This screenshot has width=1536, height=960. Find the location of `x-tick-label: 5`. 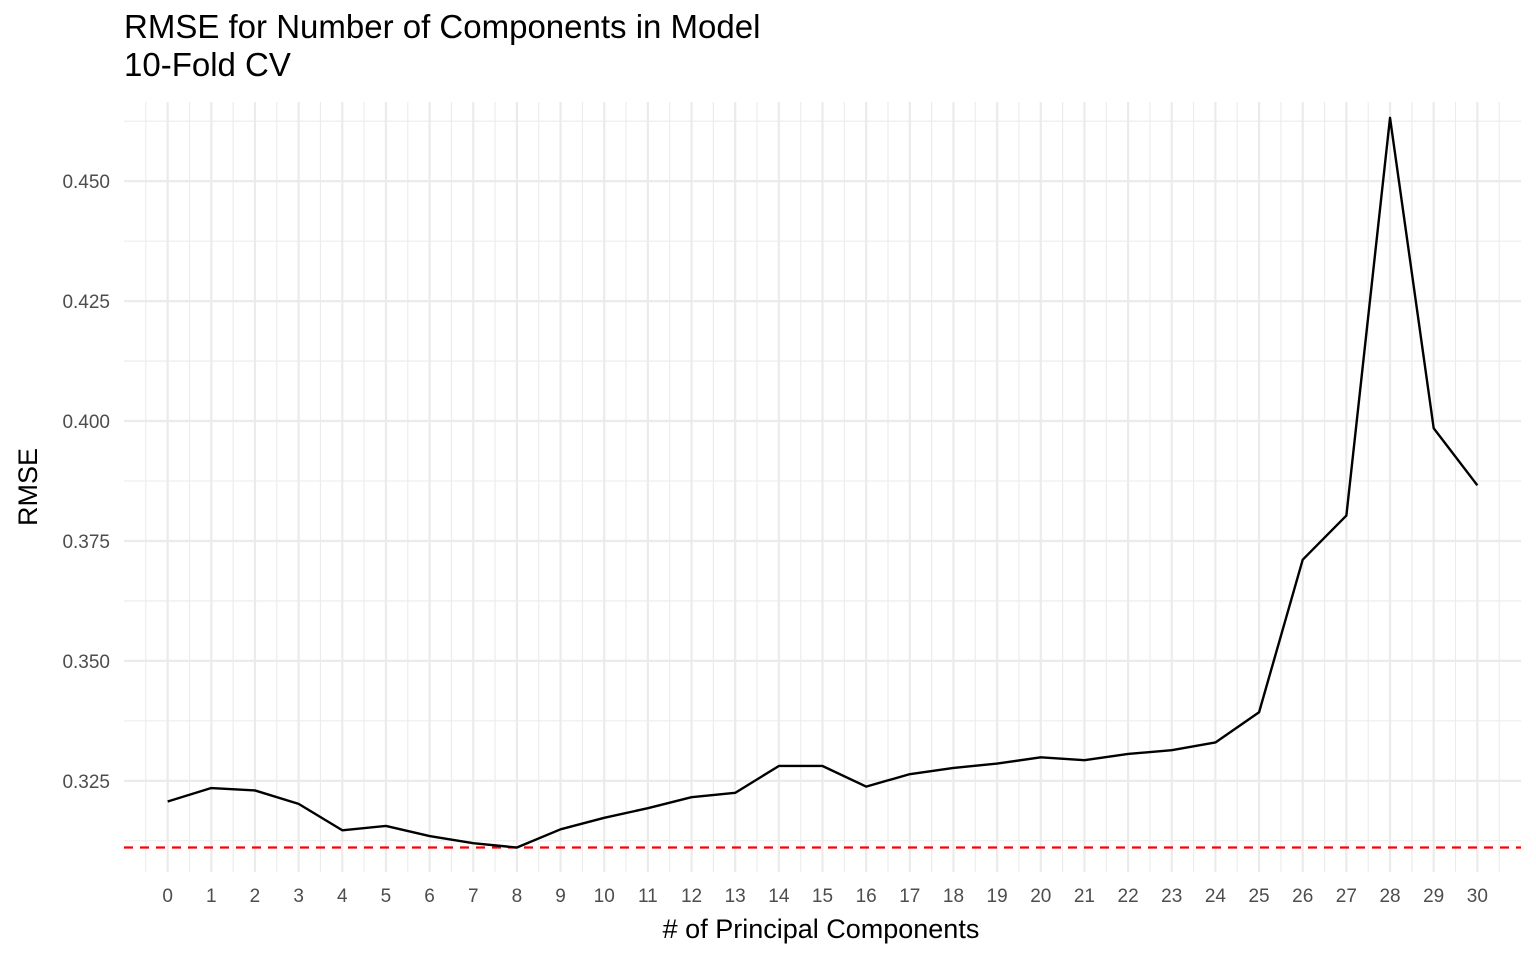

x-tick-label: 5 is located at coordinates (386, 896).